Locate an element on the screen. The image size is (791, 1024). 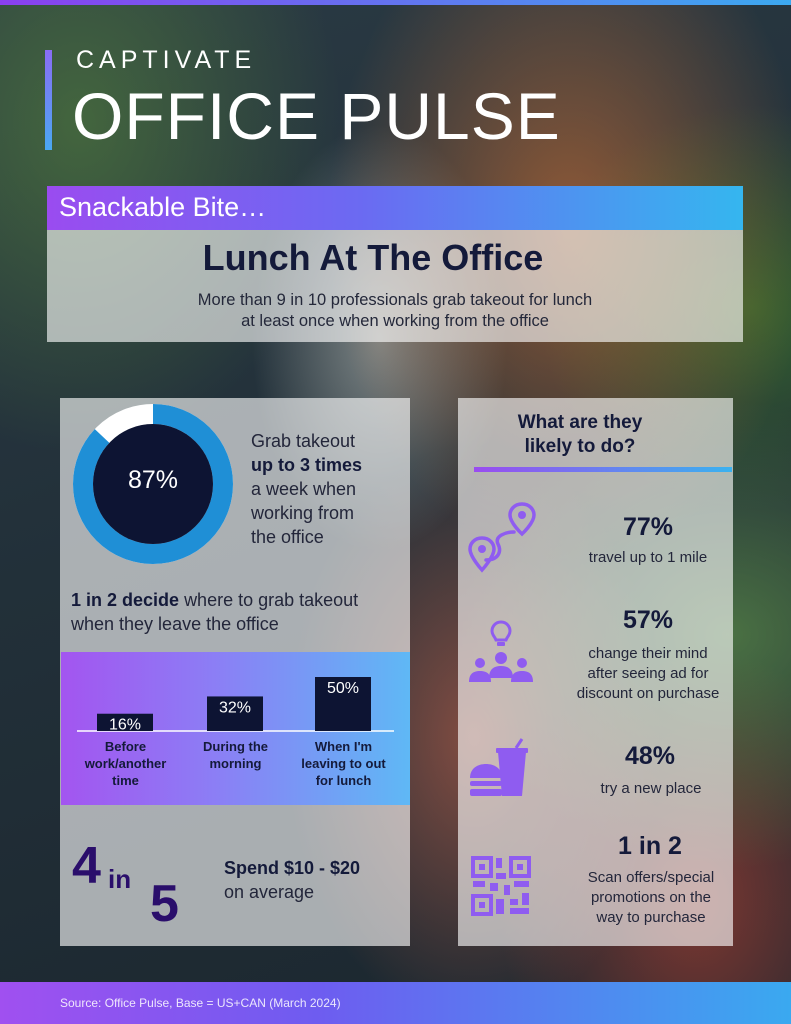
spend-subtitle: on average is located at coordinates (269, 892).